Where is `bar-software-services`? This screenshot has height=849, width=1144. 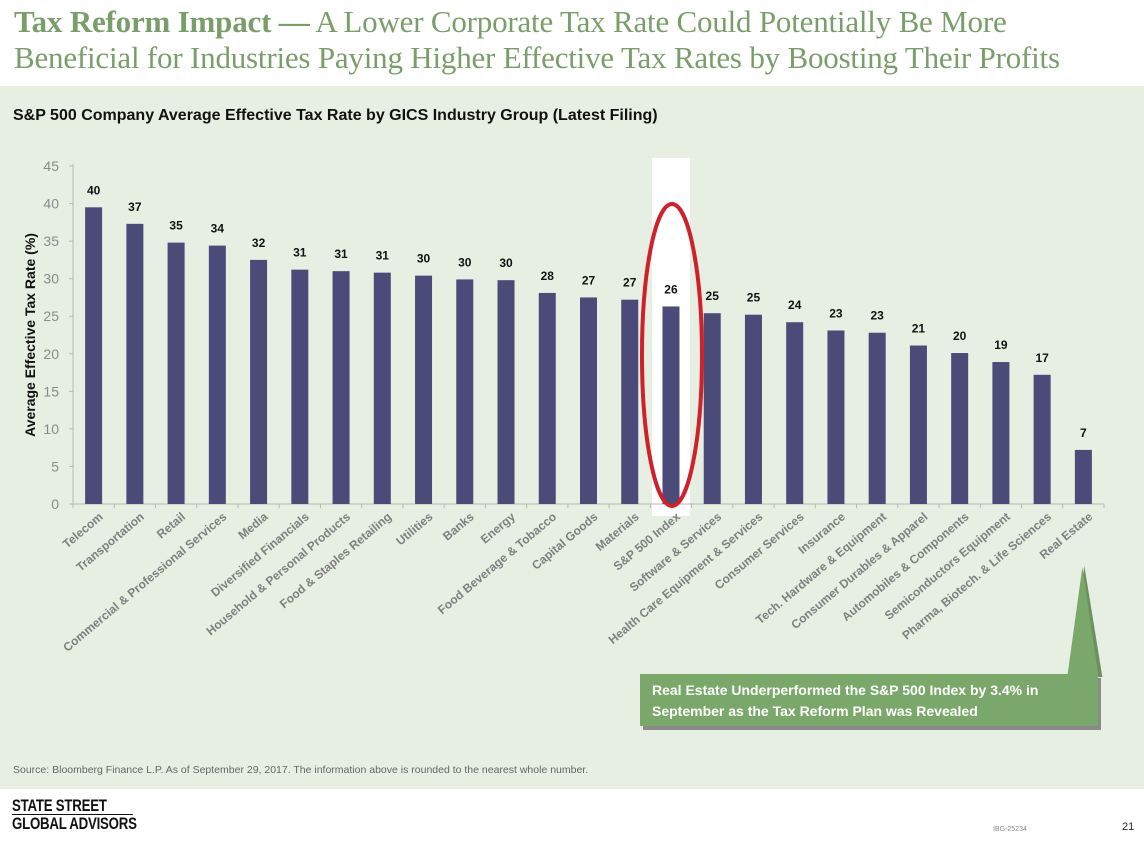 bar-software-services is located at coordinates (712, 408).